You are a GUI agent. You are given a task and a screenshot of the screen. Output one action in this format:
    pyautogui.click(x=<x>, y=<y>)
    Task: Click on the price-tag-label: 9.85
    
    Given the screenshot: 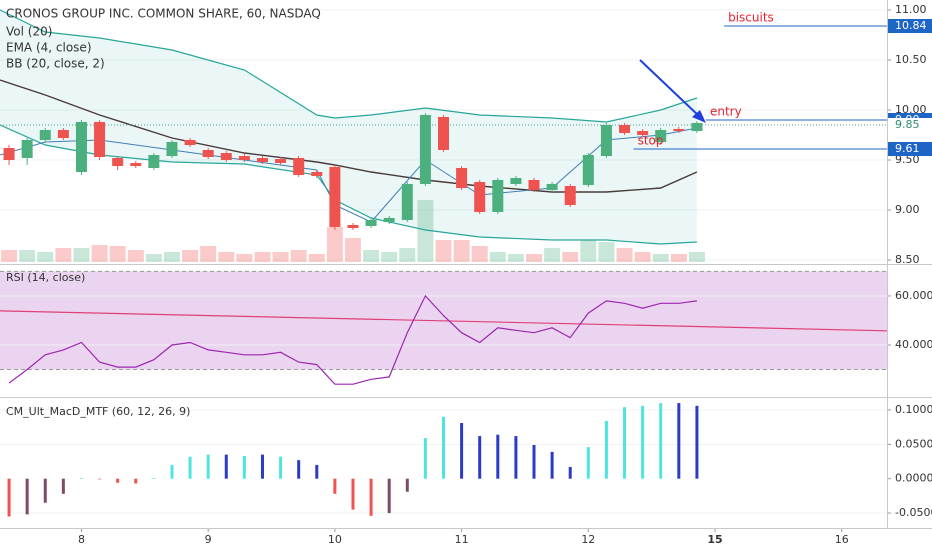 What is the action you would take?
    pyautogui.click(x=907, y=124)
    